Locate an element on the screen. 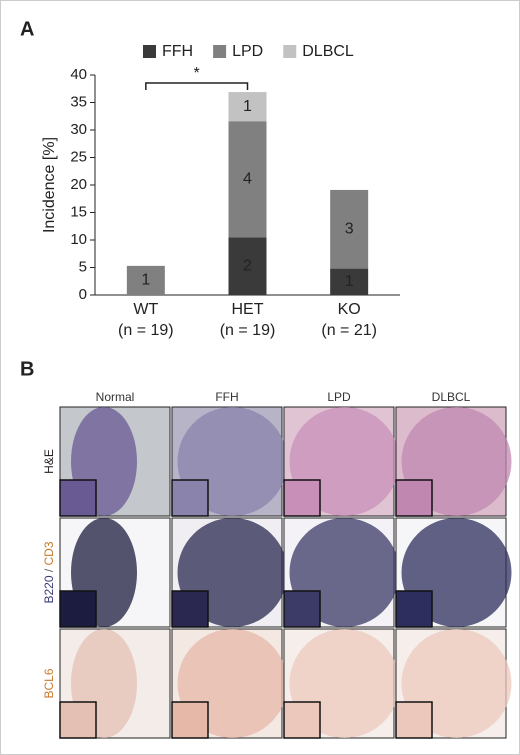 The height and width of the screenshot is (755, 520). legend-label: FFH is located at coordinates (177, 51).